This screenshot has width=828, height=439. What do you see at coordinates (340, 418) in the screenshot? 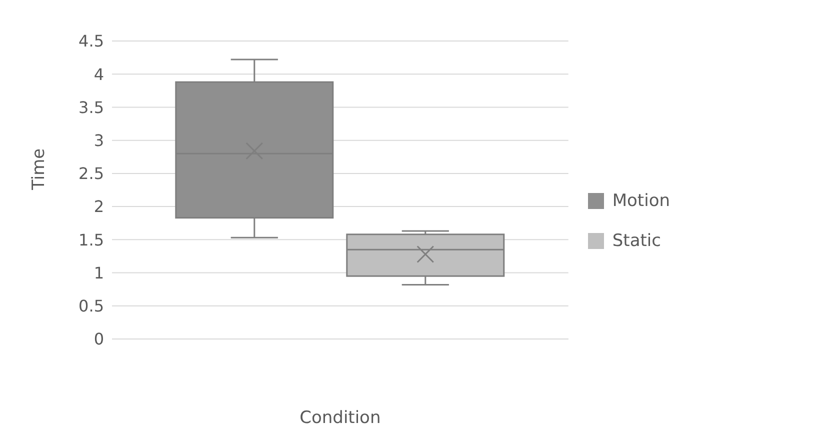
I see `x-axis-title: Condition` at bounding box center [340, 418].